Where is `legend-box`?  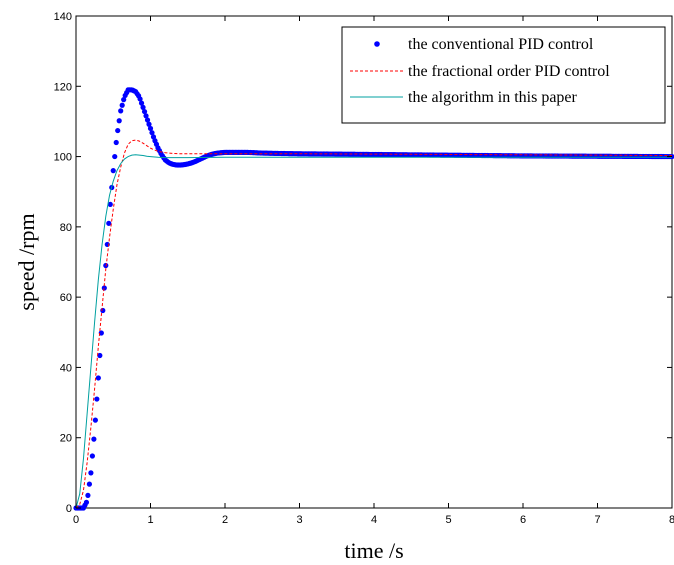 legend-box is located at coordinates (503, 75).